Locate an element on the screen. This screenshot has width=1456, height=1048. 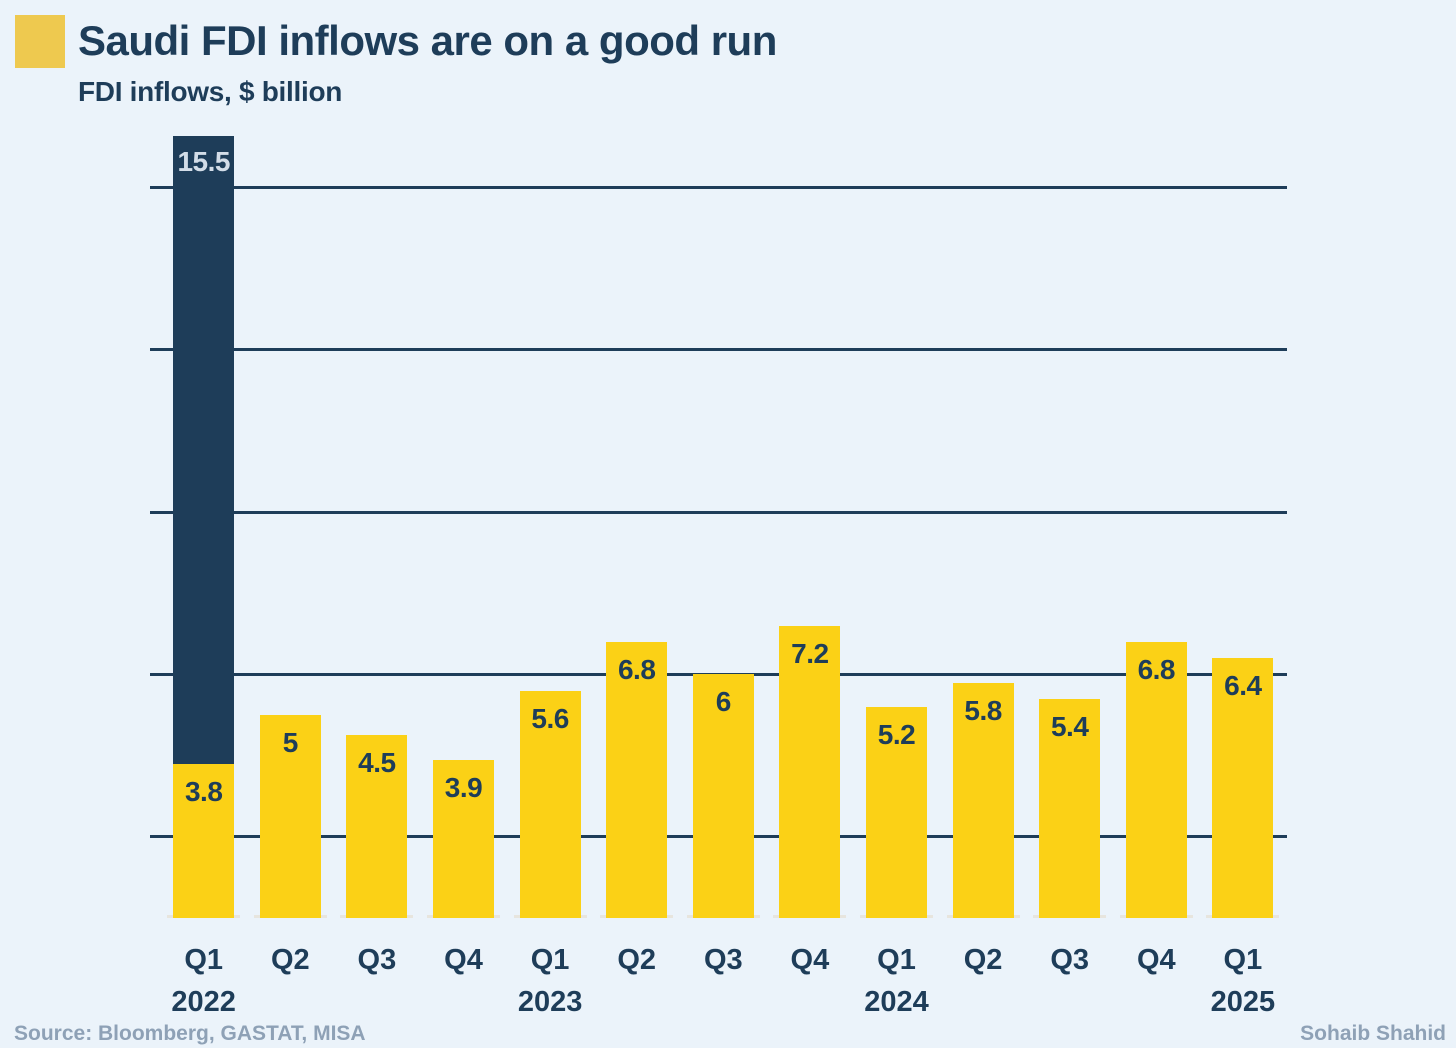
bar-value-label: 4.5 is located at coordinates (377, 763).